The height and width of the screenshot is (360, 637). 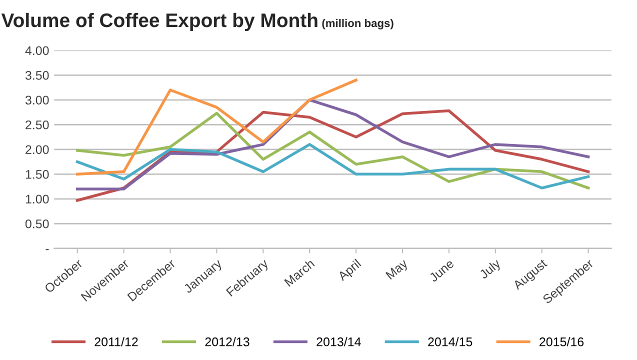 I want to click on y-tick-label: 1.50, so click(x=37, y=174).